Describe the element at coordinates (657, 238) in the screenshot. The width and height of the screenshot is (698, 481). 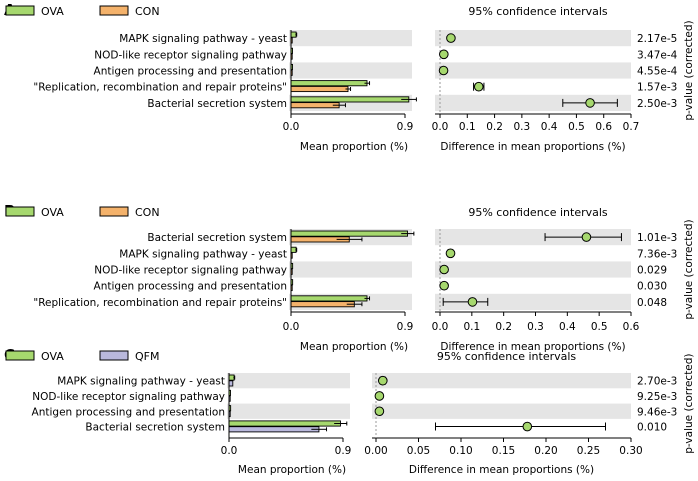
I see `p-value-label: 1.01e-3` at that location.